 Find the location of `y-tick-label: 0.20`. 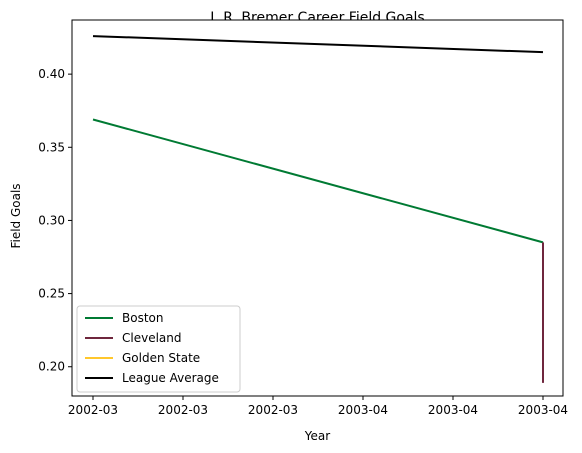

y-tick-label: 0.20 is located at coordinates (51, 367).